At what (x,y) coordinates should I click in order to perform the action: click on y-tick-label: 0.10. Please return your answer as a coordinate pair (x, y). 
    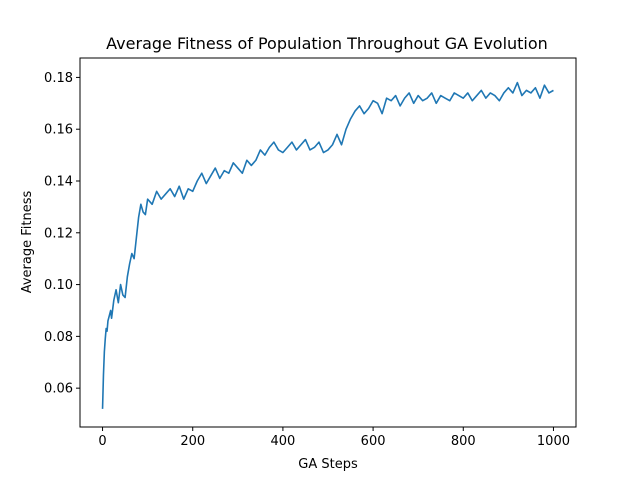
    Looking at the image, I should click on (58, 285).